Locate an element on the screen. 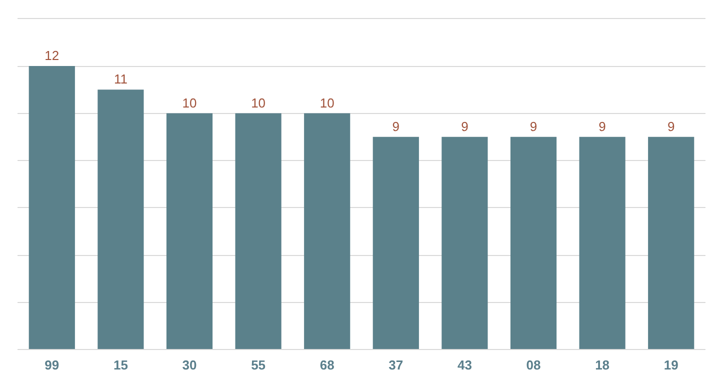 The image size is (721, 372). x-tick-label: 08 is located at coordinates (533, 365).